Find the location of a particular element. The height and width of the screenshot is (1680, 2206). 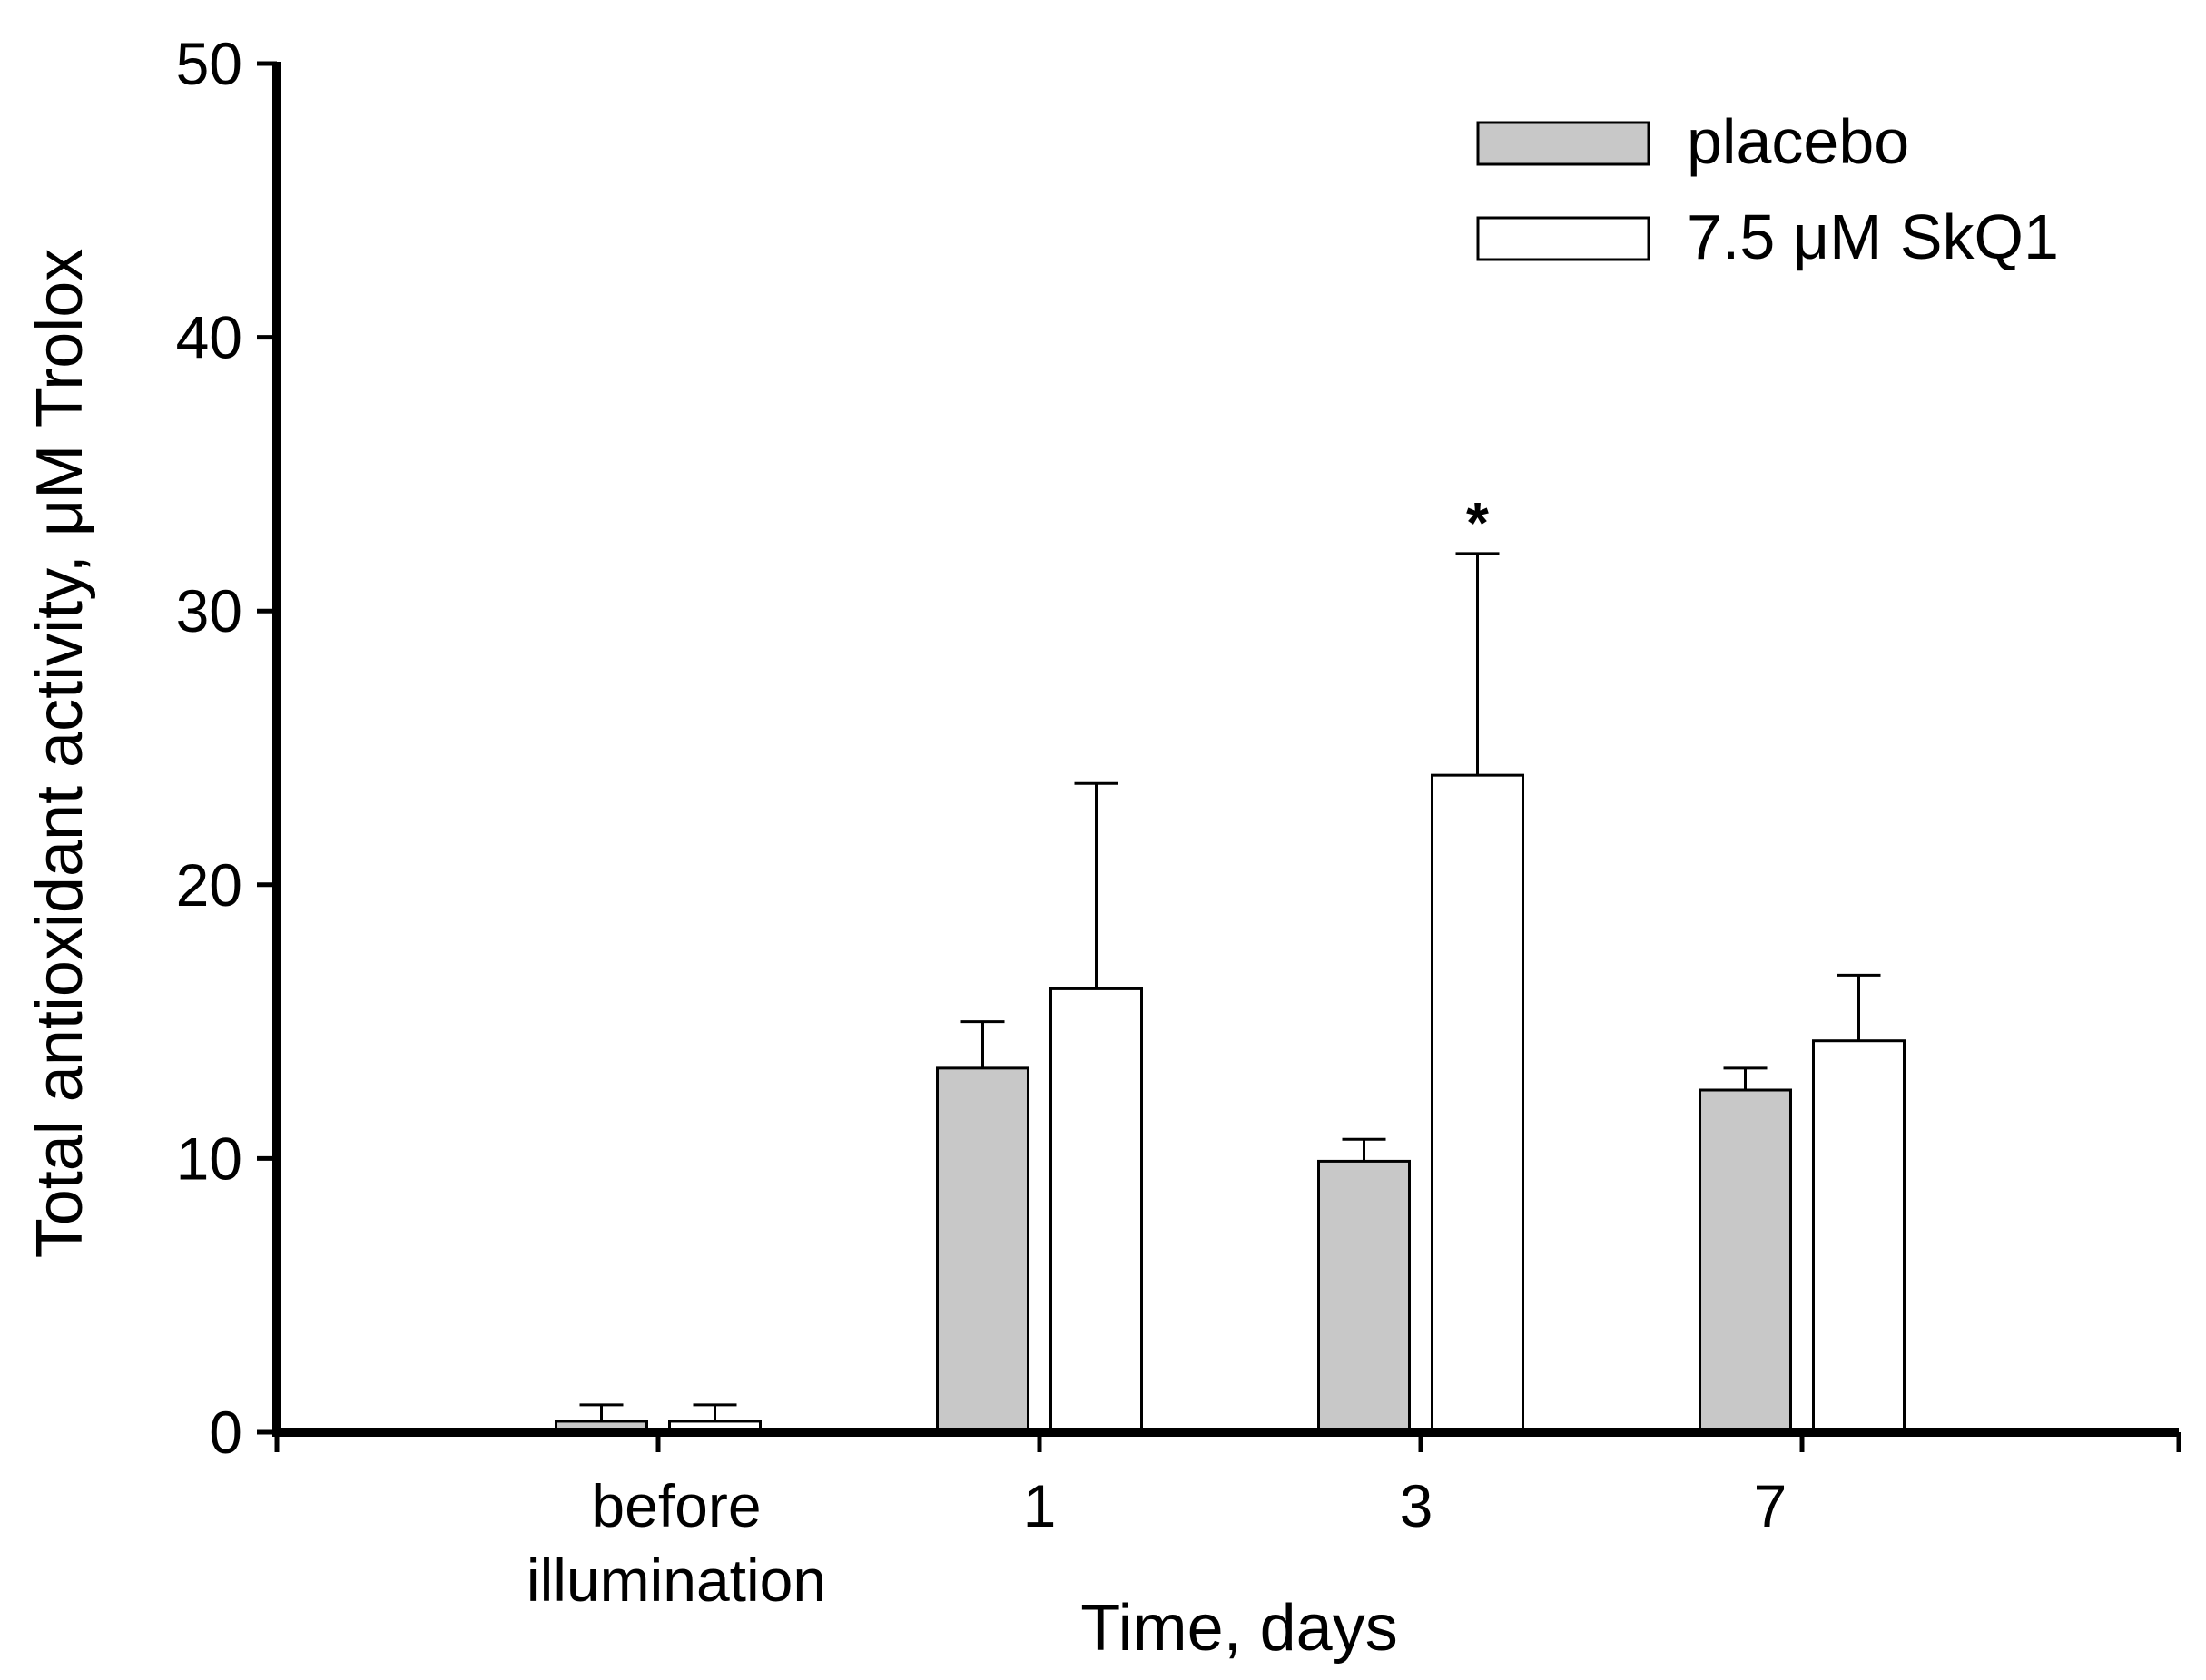

legend-label-1: 7.5 μM SkQ1 is located at coordinates (1873, 236).